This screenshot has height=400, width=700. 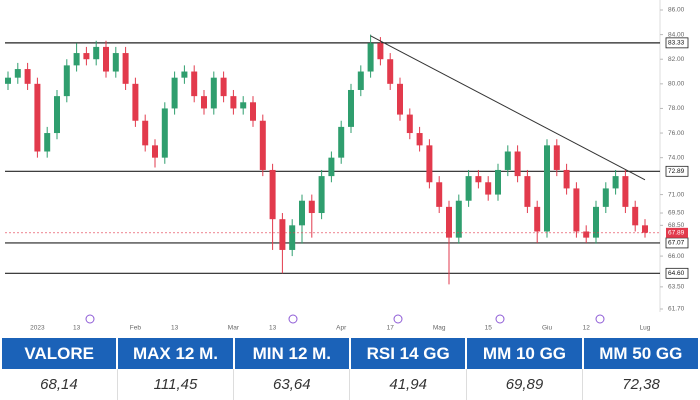 I want to click on trendline, so click(x=508, y=108).